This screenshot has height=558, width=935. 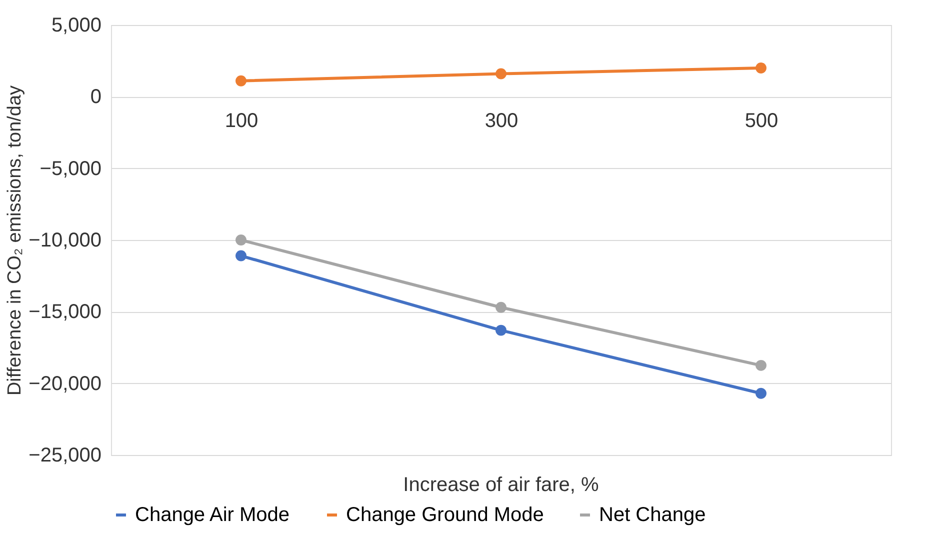 I want to click on y-tick-label: −25,000, so click(x=65, y=455).